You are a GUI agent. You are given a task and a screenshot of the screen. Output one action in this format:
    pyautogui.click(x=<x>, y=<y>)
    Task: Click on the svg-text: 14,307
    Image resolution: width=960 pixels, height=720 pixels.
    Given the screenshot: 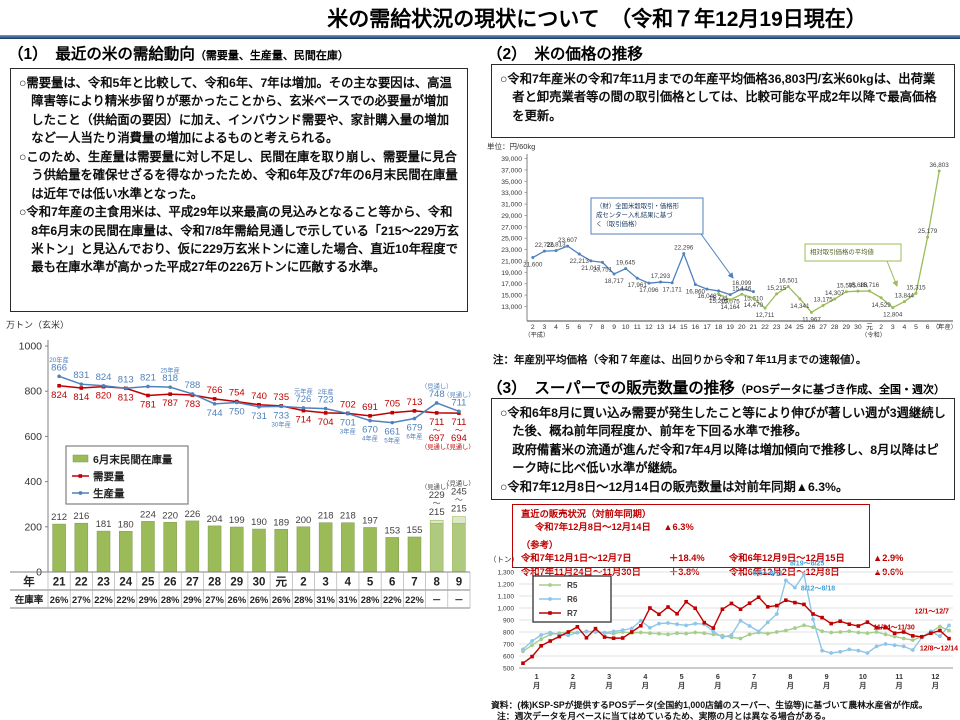 What is the action you would take?
    pyautogui.click(x=835, y=293)
    